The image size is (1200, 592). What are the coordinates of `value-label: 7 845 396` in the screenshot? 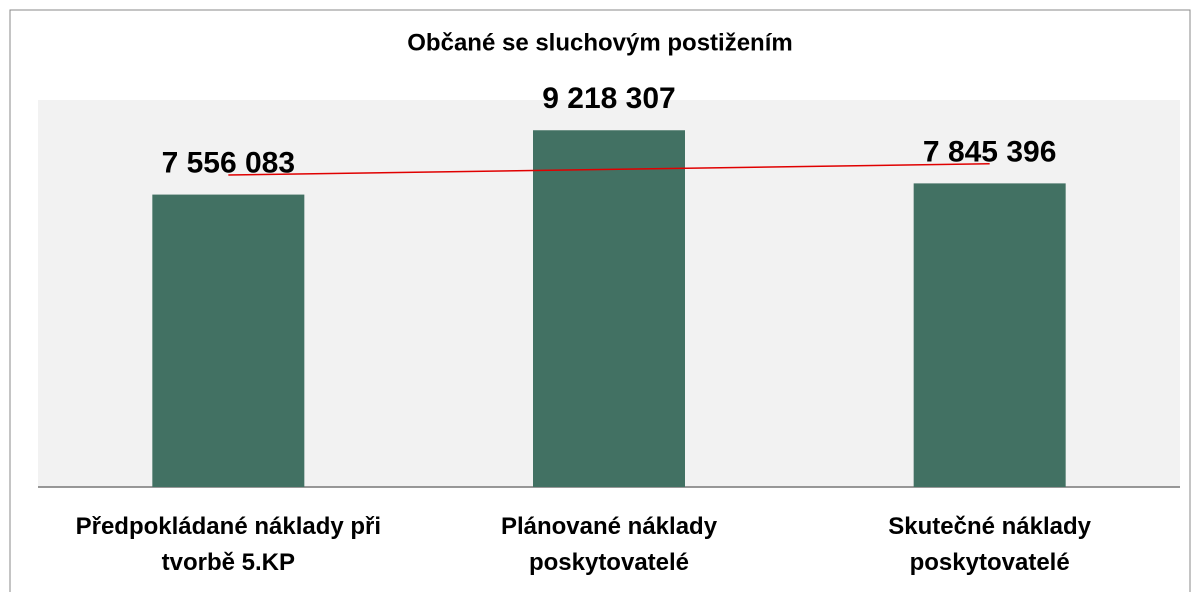 It's located at (989, 151).